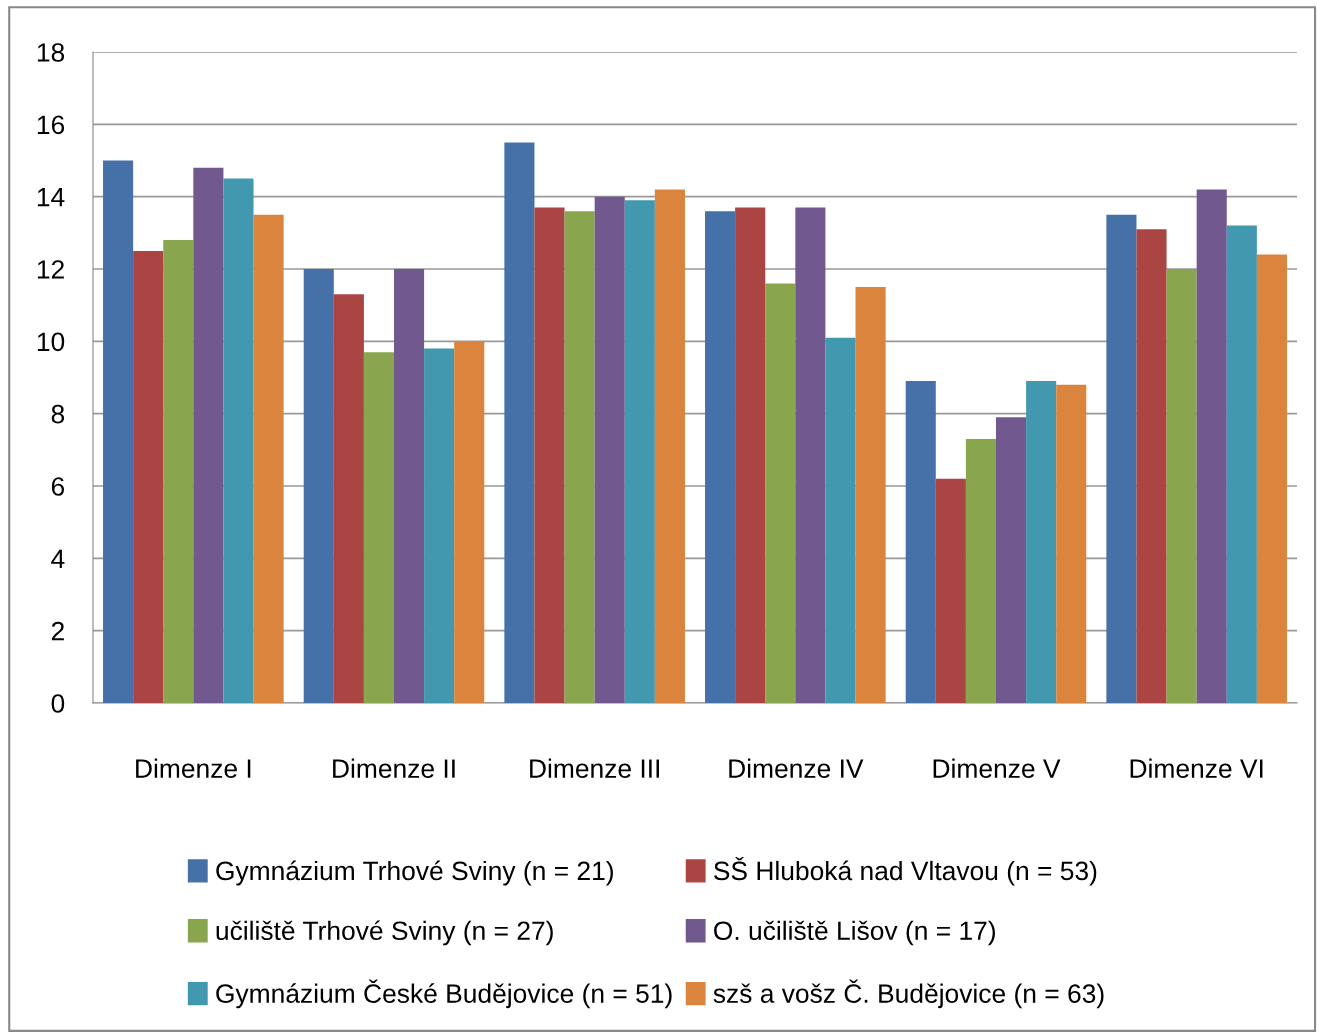 Image resolution: width=1319 pixels, height=1034 pixels. What do you see at coordinates (58, 414) in the screenshot?
I see `y-tick-label: 8` at bounding box center [58, 414].